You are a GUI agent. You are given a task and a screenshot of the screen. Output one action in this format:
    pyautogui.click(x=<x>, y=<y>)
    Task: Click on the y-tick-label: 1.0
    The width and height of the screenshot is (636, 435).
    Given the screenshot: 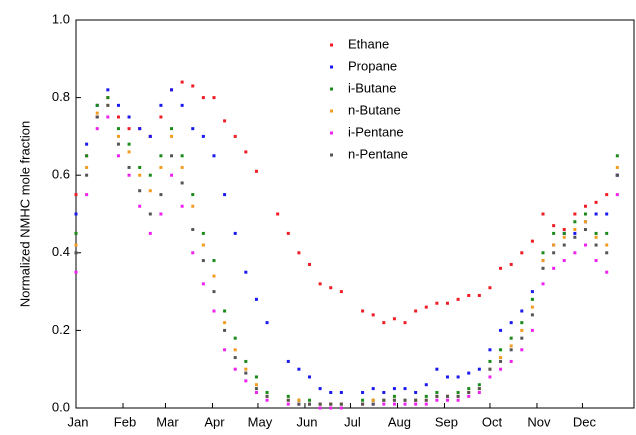 What is the action you would take?
    pyautogui.click(x=61, y=18)
    